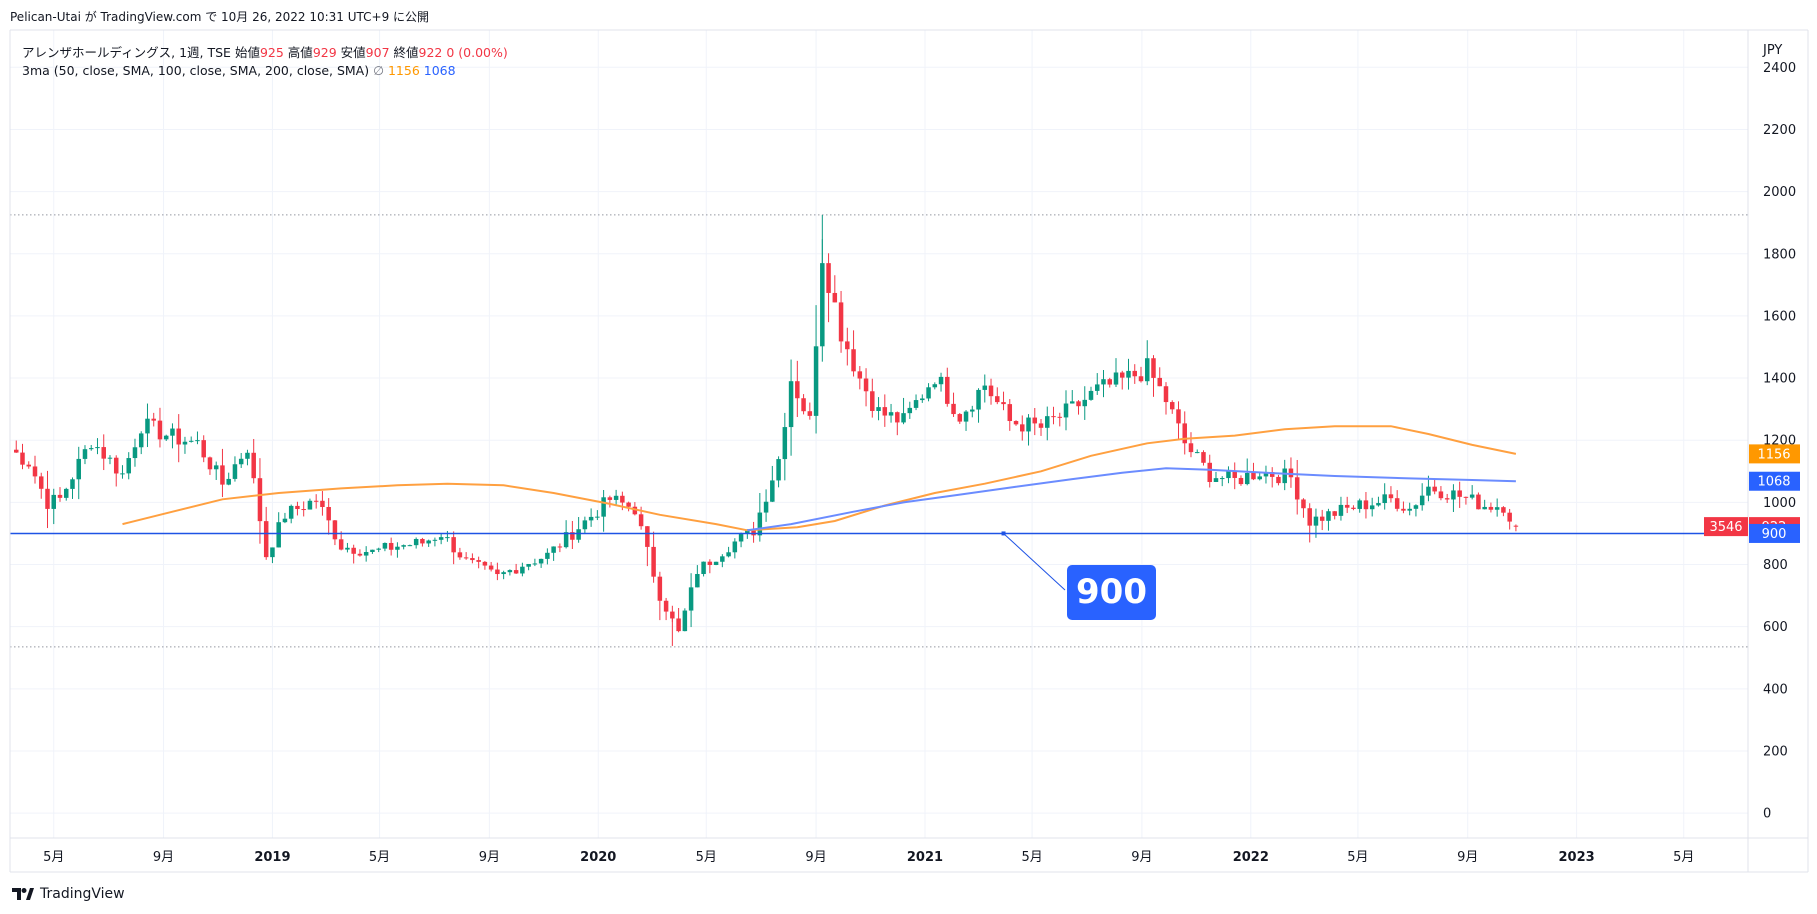 The width and height of the screenshot is (1817, 914). What do you see at coordinates (126, 52) in the screenshot?
I see `symbol-name: アレンザホールディングス, 1週, TSE` at bounding box center [126, 52].